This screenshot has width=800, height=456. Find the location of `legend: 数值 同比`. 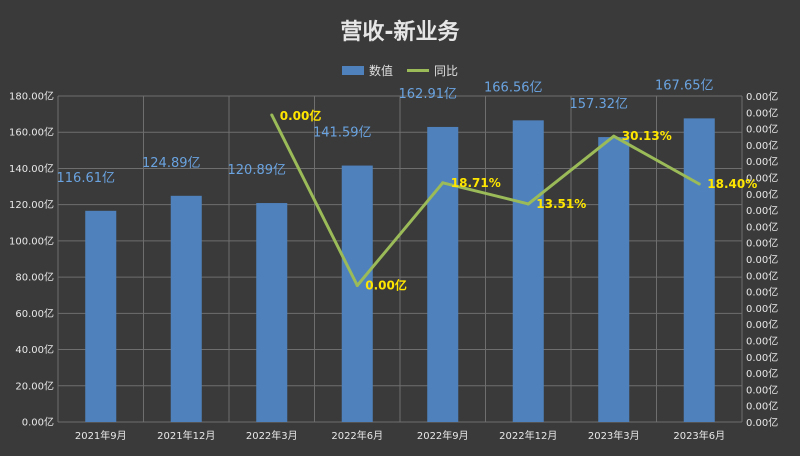

legend: 数值 同比 is located at coordinates (400, 70).